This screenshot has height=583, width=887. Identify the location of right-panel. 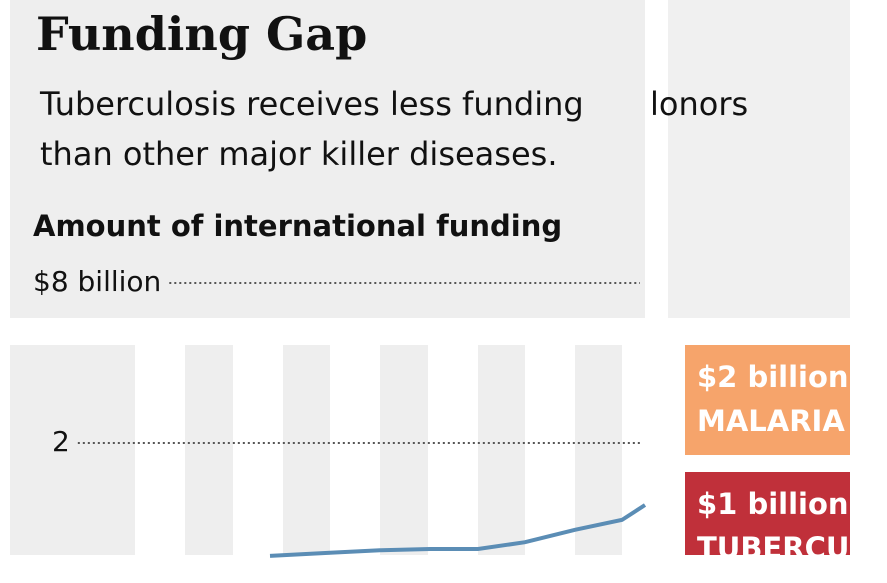
(759, 159).